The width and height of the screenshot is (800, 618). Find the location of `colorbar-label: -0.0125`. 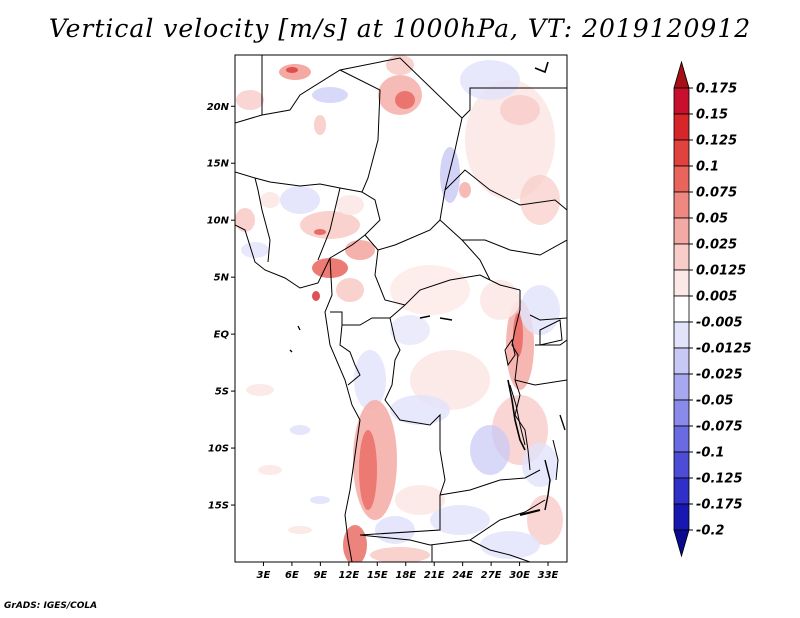

colorbar-label: -0.0125 is located at coordinates (724, 349).